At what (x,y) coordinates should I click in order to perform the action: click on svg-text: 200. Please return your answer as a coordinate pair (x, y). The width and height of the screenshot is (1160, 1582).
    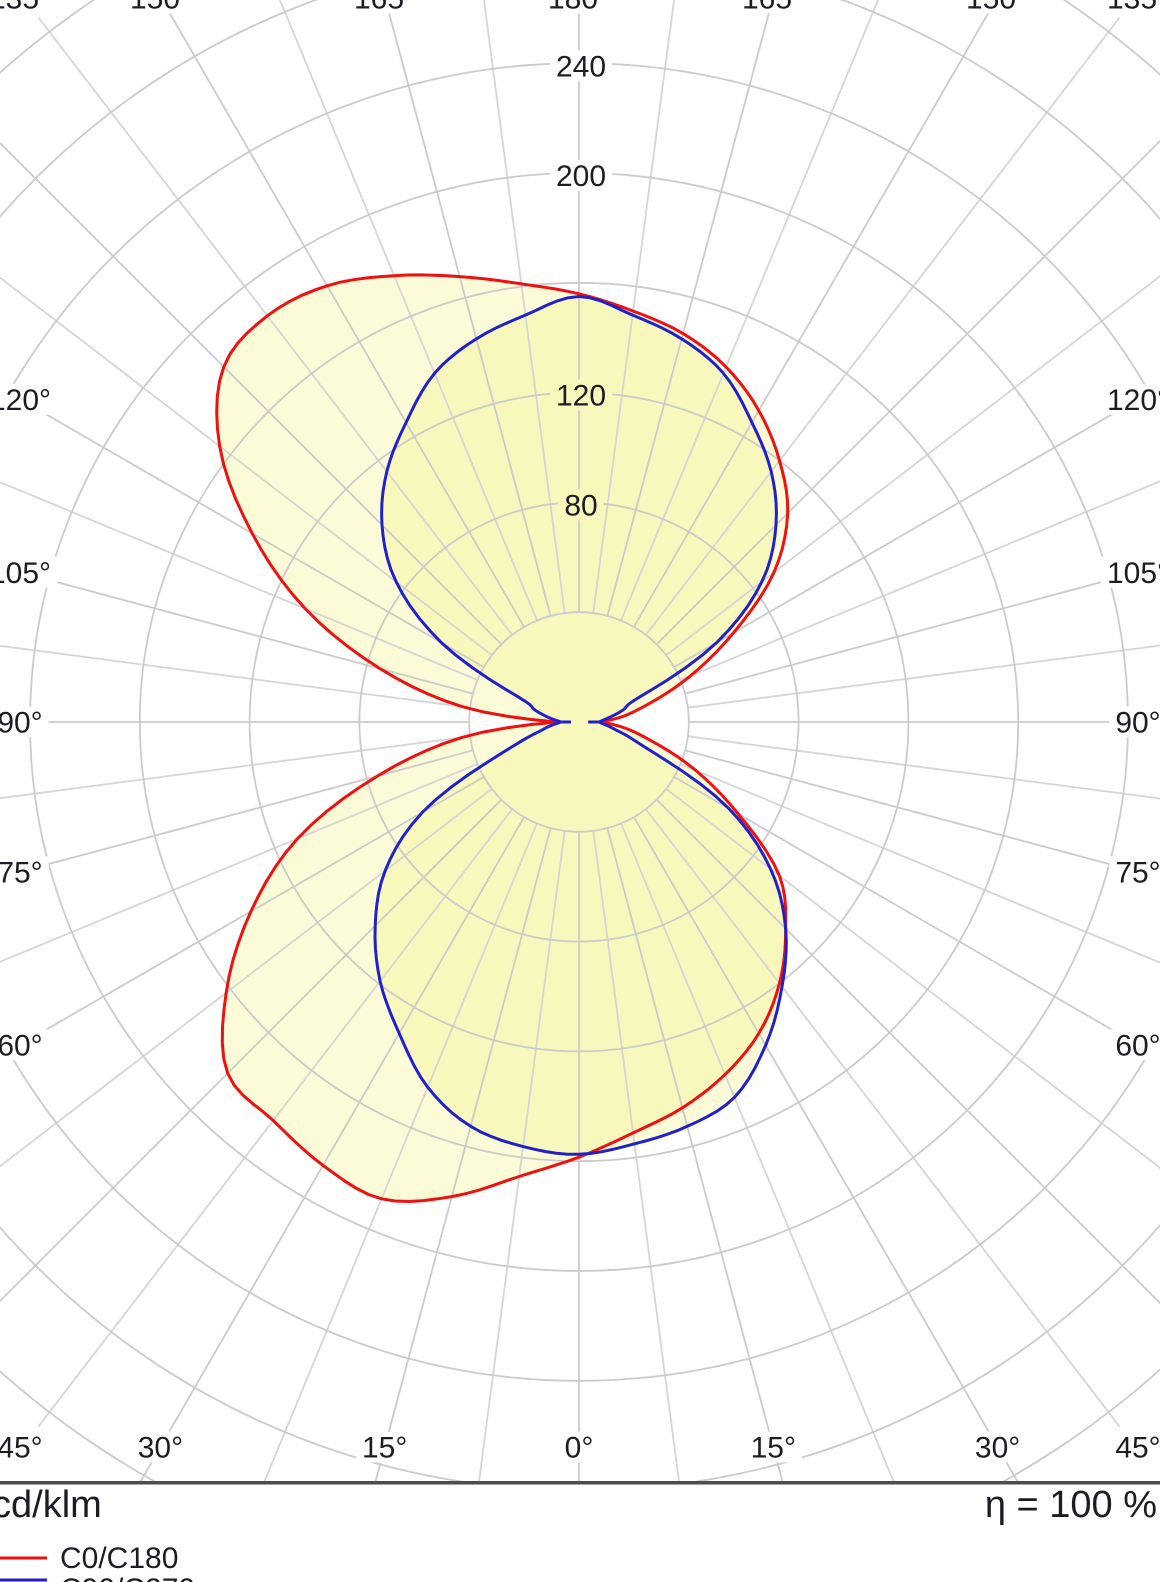
    Looking at the image, I should click on (581, 176).